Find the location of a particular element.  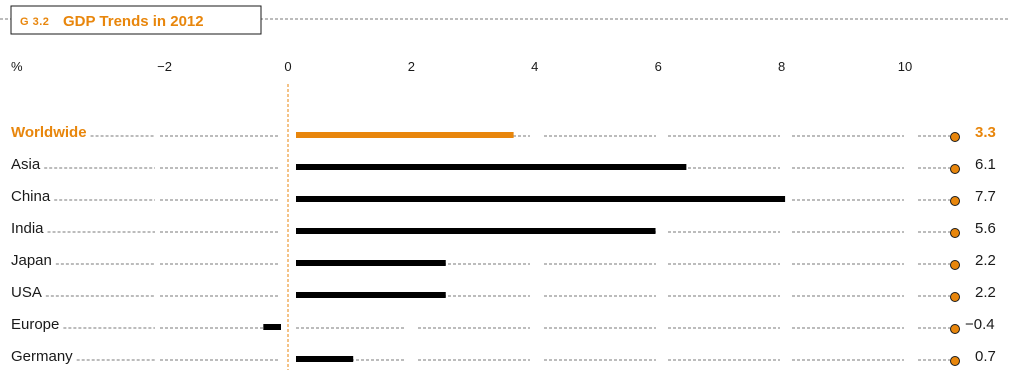

x-tick-label: 0 is located at coordinates (287, 66).